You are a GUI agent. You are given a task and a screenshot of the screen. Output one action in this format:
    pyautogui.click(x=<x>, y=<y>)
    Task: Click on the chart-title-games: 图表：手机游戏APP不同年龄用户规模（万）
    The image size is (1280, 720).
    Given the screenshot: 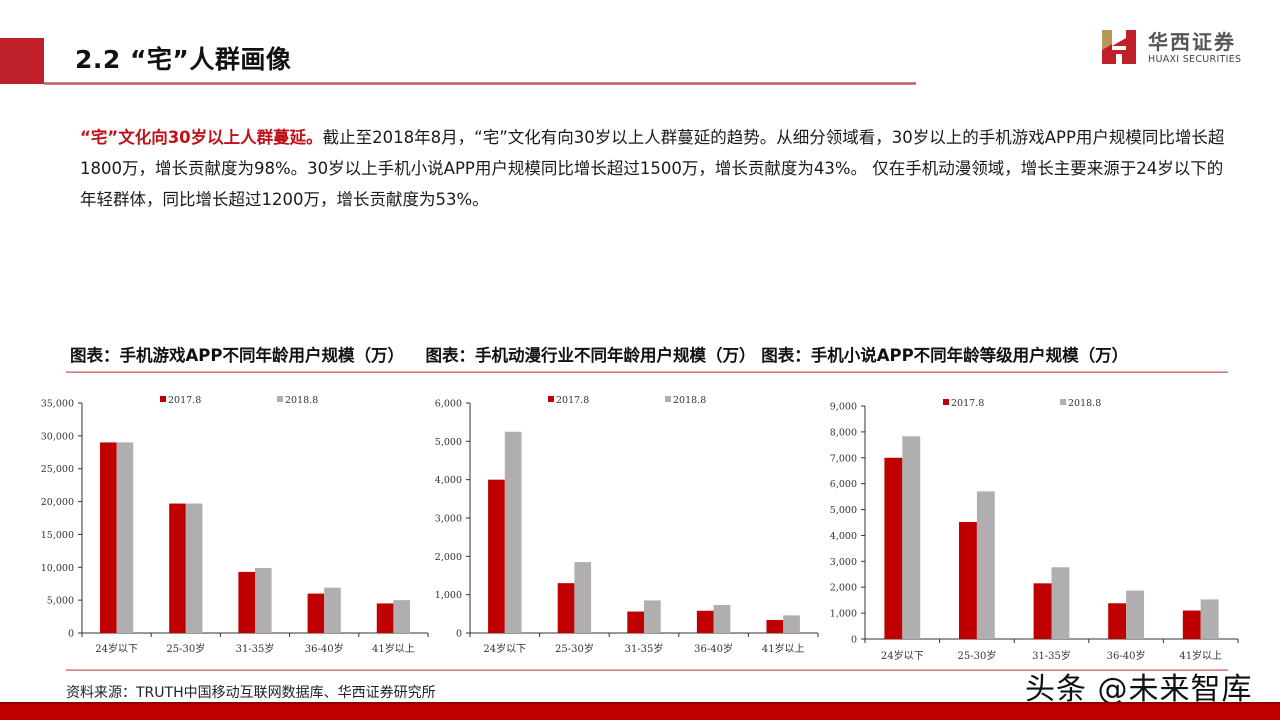 What is the action you would take?
    pyautogui.click(x=237, y=355)
    